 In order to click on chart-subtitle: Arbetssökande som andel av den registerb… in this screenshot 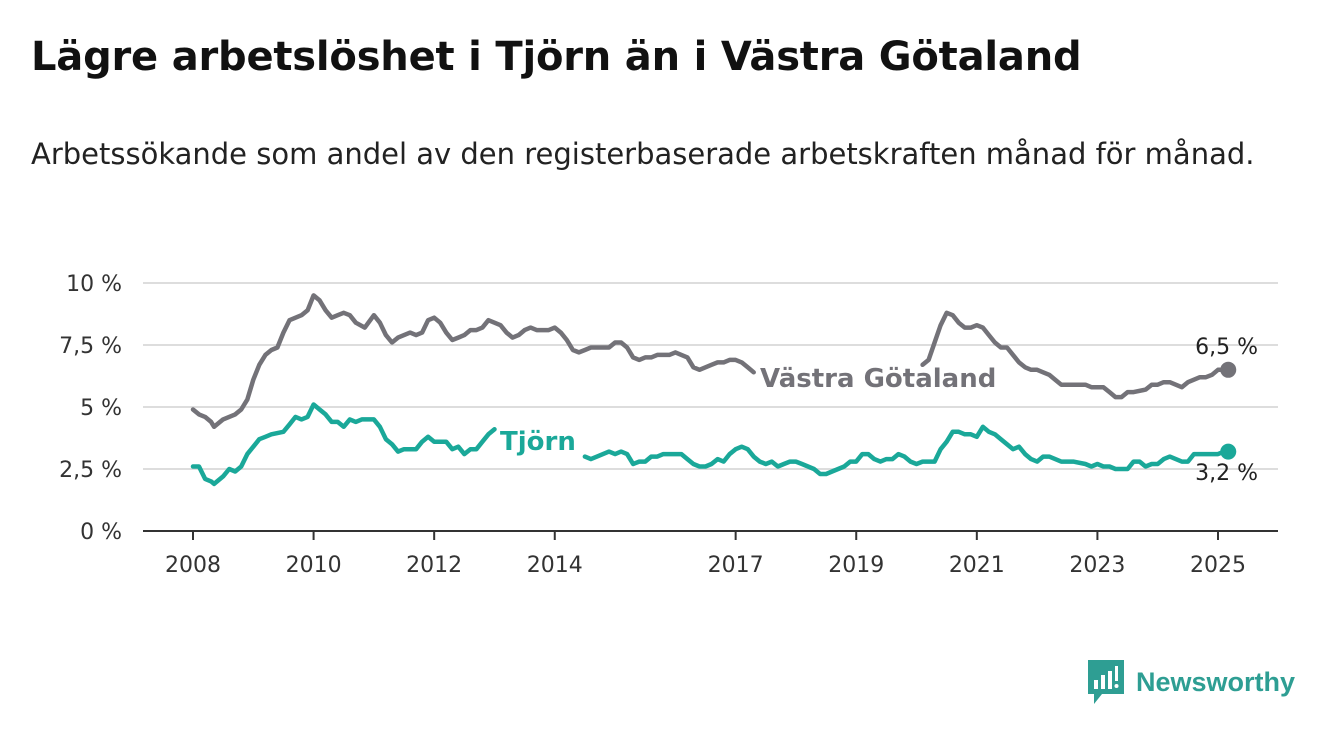, I will do `click(643, 154)`.